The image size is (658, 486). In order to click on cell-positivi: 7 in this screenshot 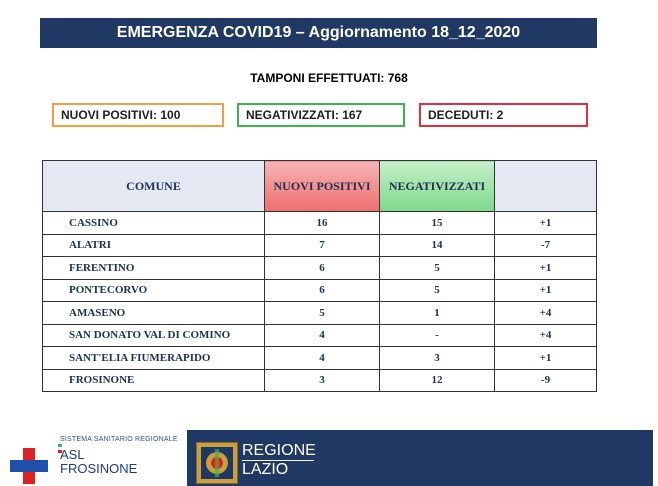, I will do `click(322, 245)`.